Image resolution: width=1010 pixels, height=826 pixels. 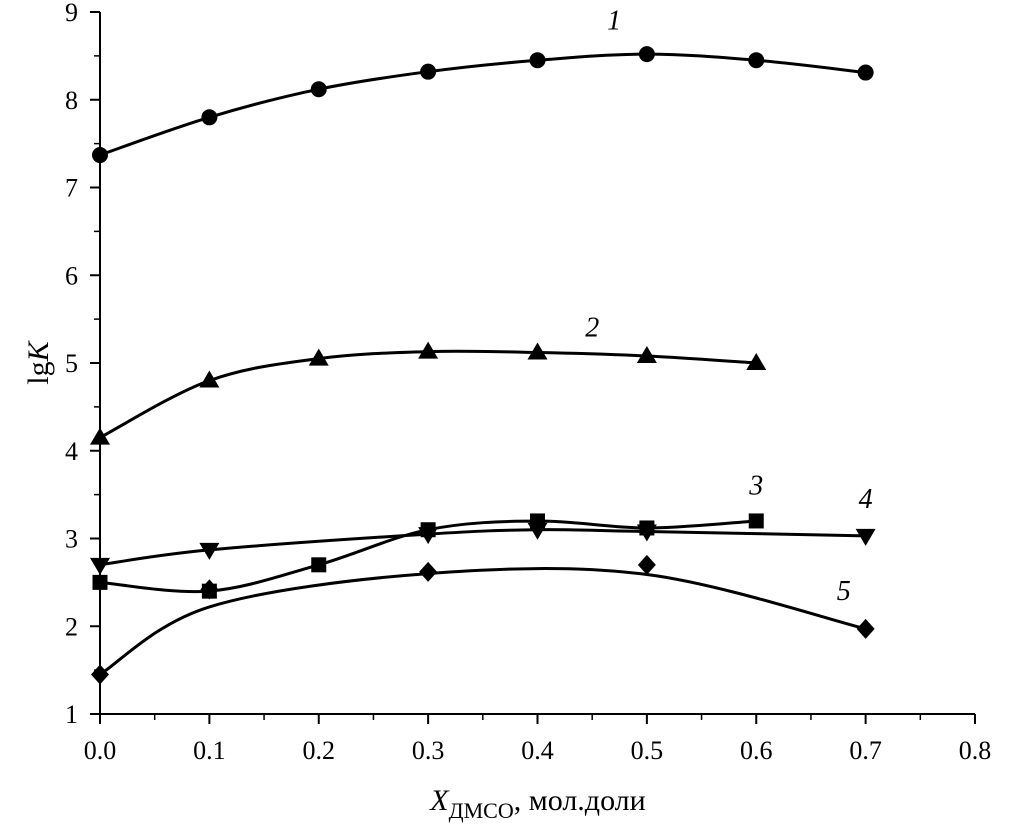 What do you see at coordinates (614, 21) in the screenshot?
I see `series-1-label: 1` at bounding box center [614, 21].